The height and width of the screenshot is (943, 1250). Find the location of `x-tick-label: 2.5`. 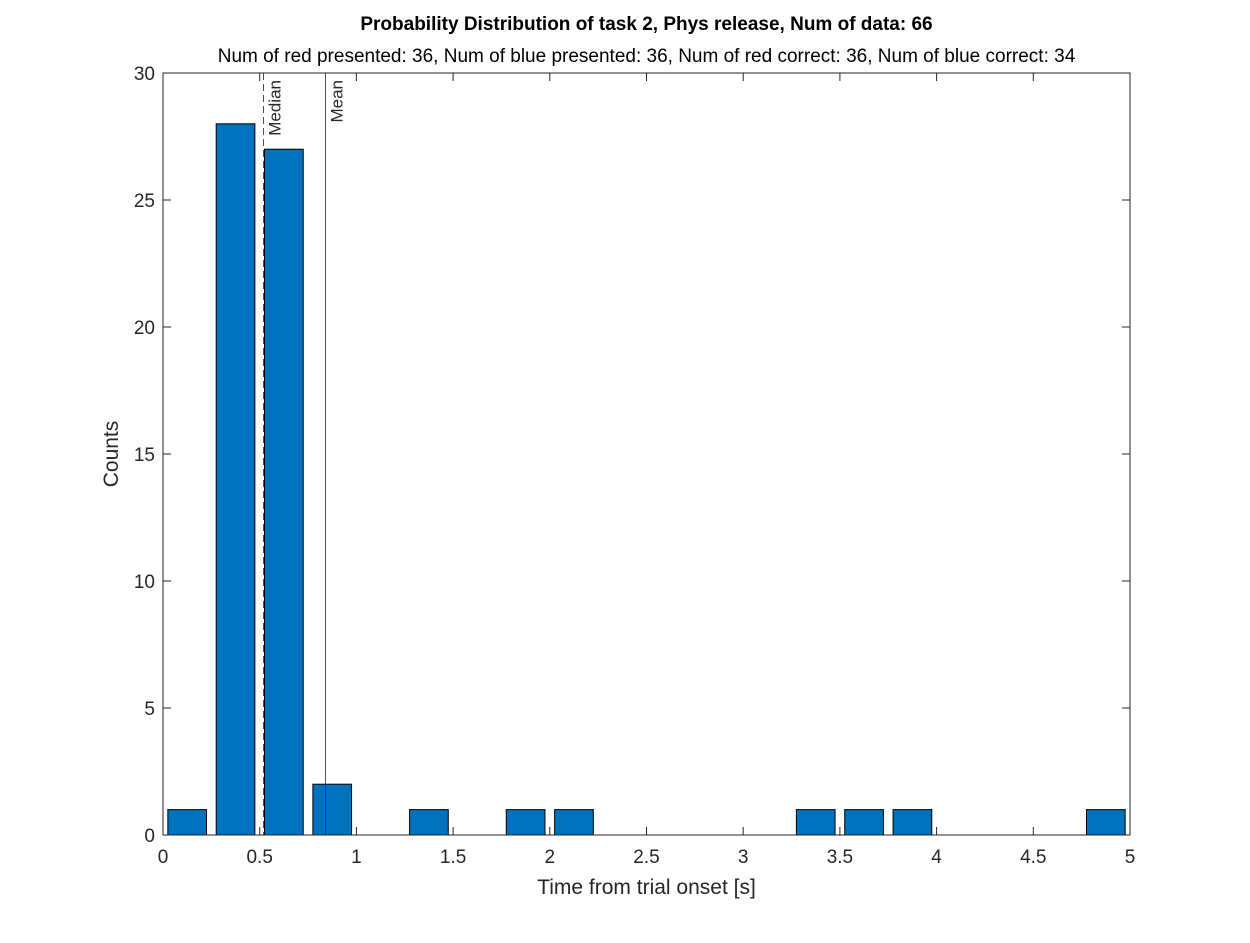

x-tick-label: 2.5 is located at coordinates (646, 857).